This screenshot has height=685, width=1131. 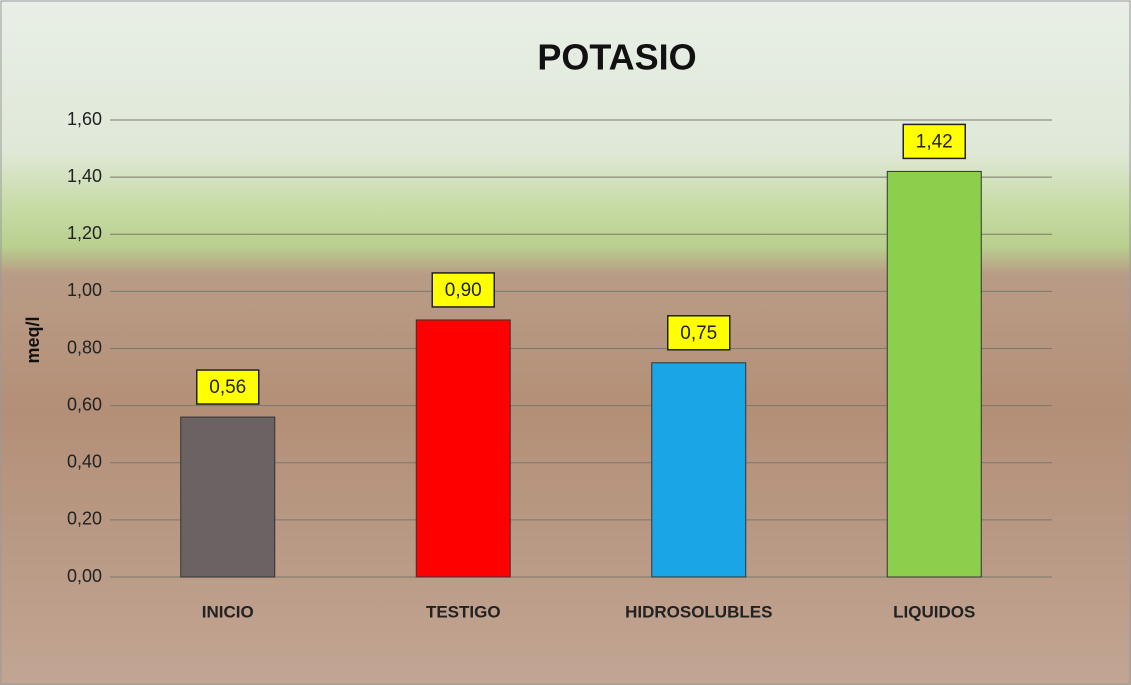 I want to click on y-tick-label: 0,80, so click(x=84, y=347).